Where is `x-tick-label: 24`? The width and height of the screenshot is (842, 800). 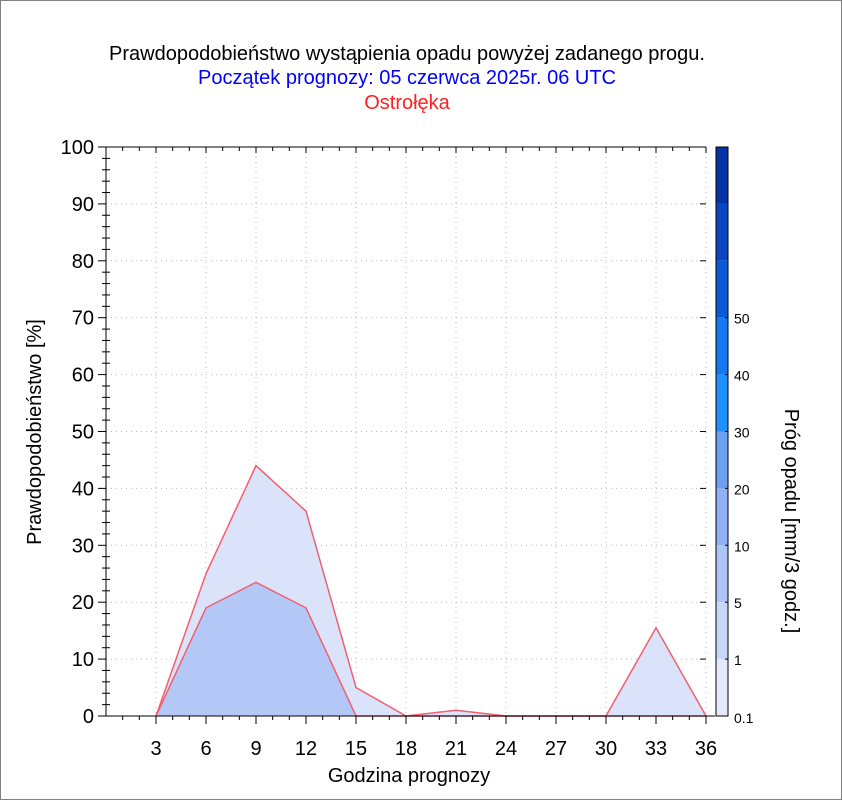 x-tick-label: 24 is located at coordinates (506, 749).